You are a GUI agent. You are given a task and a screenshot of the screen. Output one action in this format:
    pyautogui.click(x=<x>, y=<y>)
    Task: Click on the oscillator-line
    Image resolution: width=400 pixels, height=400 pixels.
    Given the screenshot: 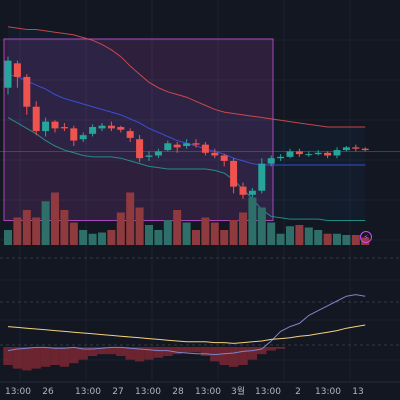 What is the action you would take?
    pyautogui.click(x=186, y=325)
    